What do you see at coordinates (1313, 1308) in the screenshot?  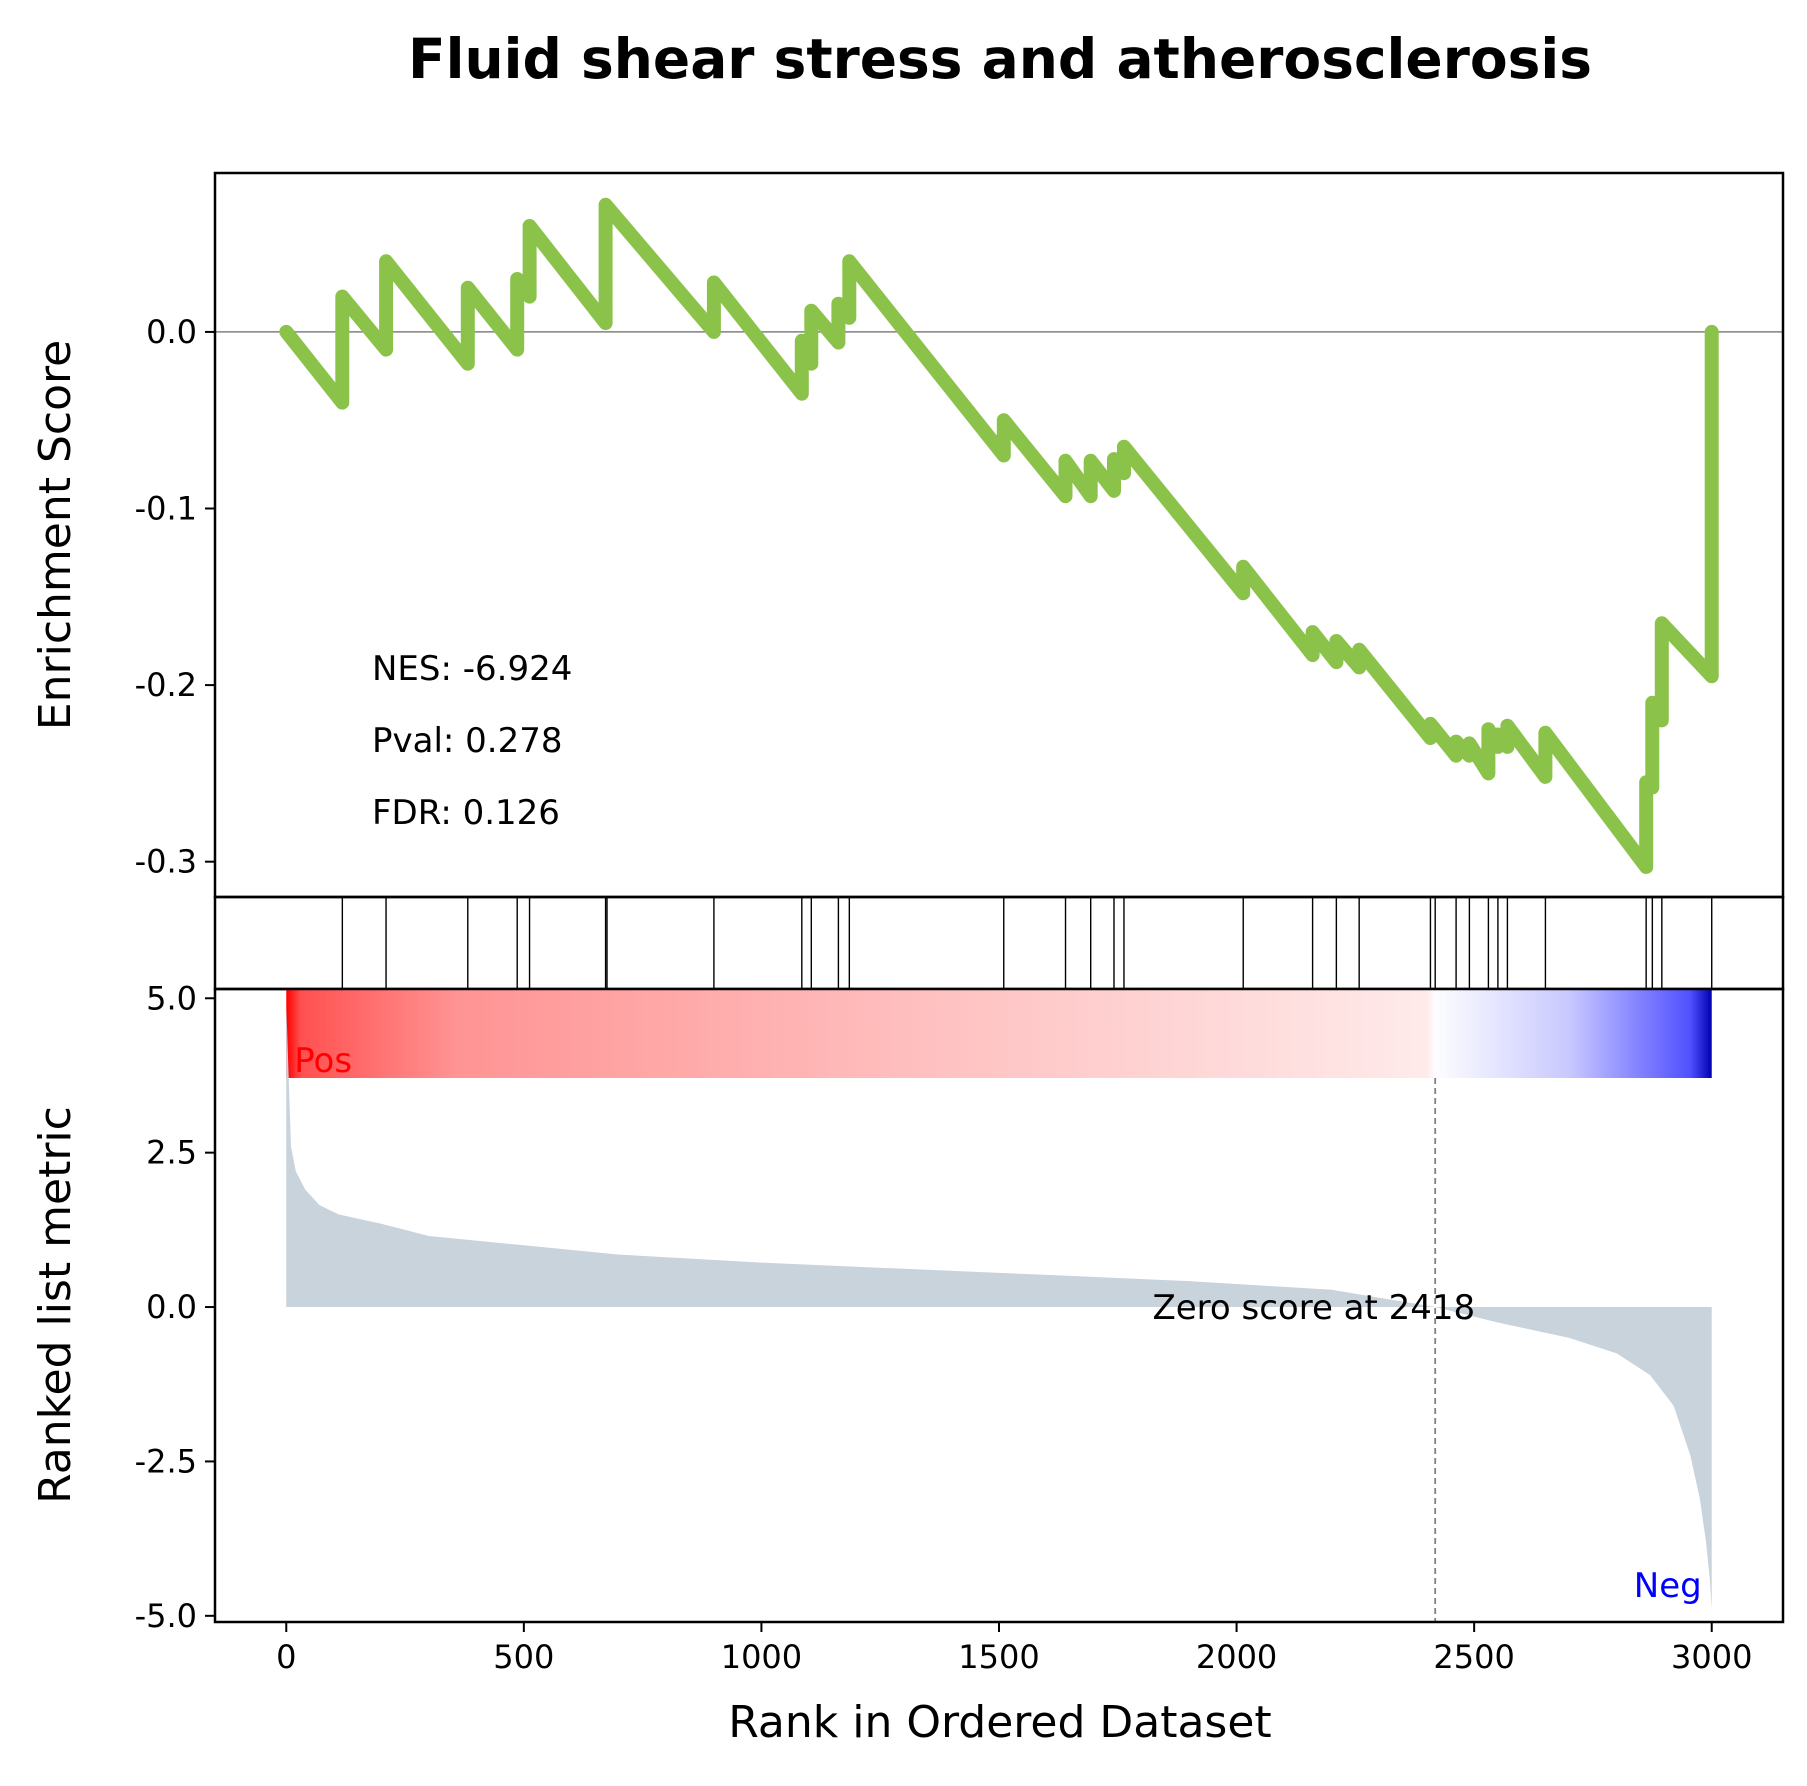 I see `zero-score-label: Zero score at 2418` at bounding box center [1313, 1308].